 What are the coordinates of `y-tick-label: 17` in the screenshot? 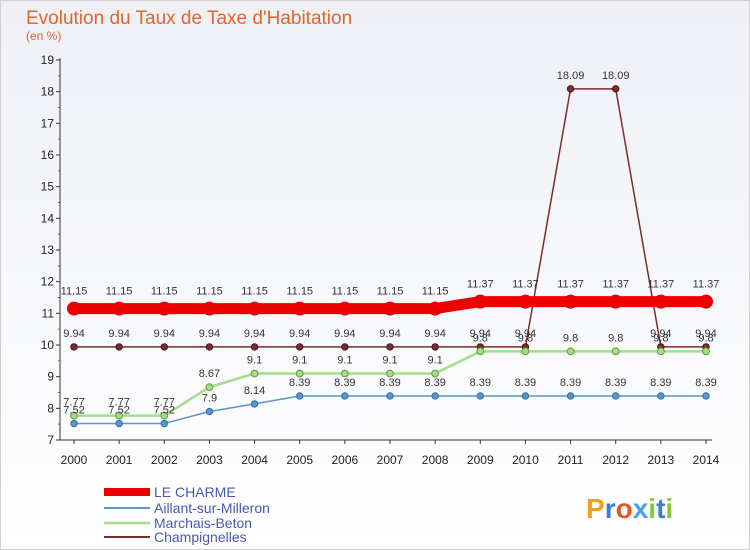 It's located at (48, 123).